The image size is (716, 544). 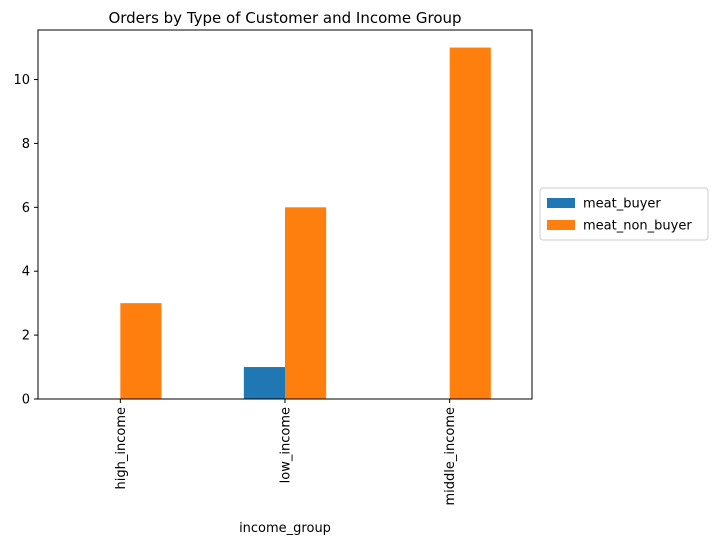 What do you see at coordinates (286, 445) in the screenshot?
I see `x-tick-label: low_income` at bounding box center [286, 445].